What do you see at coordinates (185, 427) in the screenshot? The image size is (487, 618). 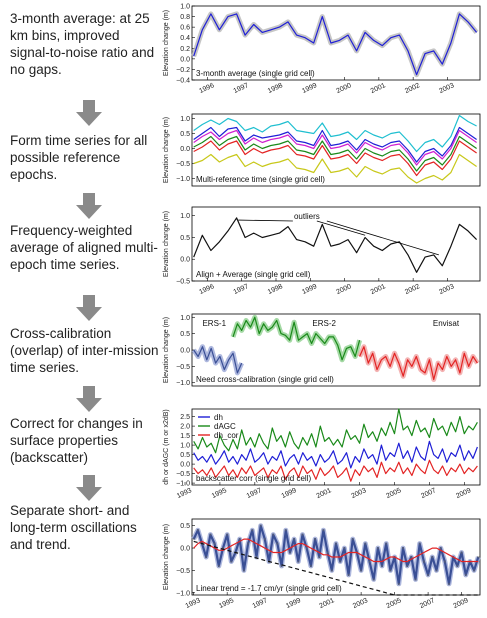 I see `y-tick-label: 2.0` at bounding box center [185, 427].